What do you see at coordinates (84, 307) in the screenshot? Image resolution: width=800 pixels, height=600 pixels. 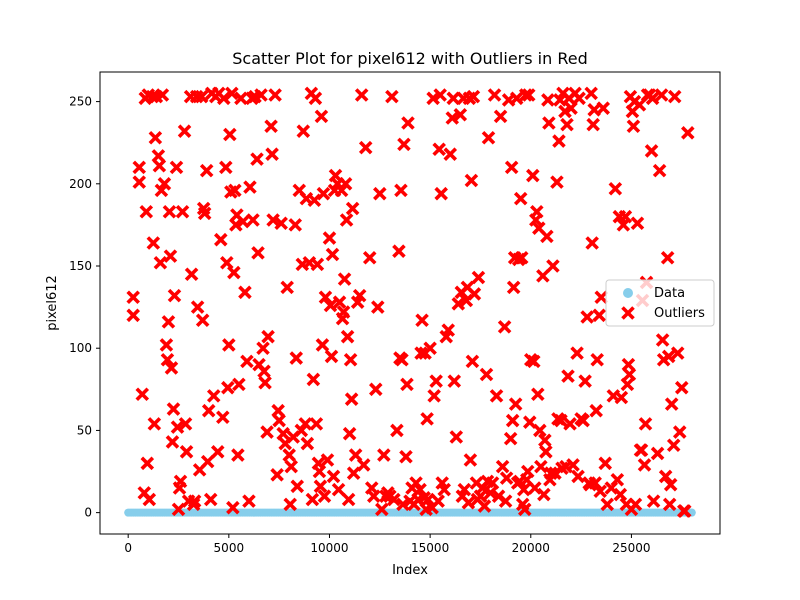 I see `y-axis-ticks: 0 50 100 150 200 250` at bounding box center [84, 307].